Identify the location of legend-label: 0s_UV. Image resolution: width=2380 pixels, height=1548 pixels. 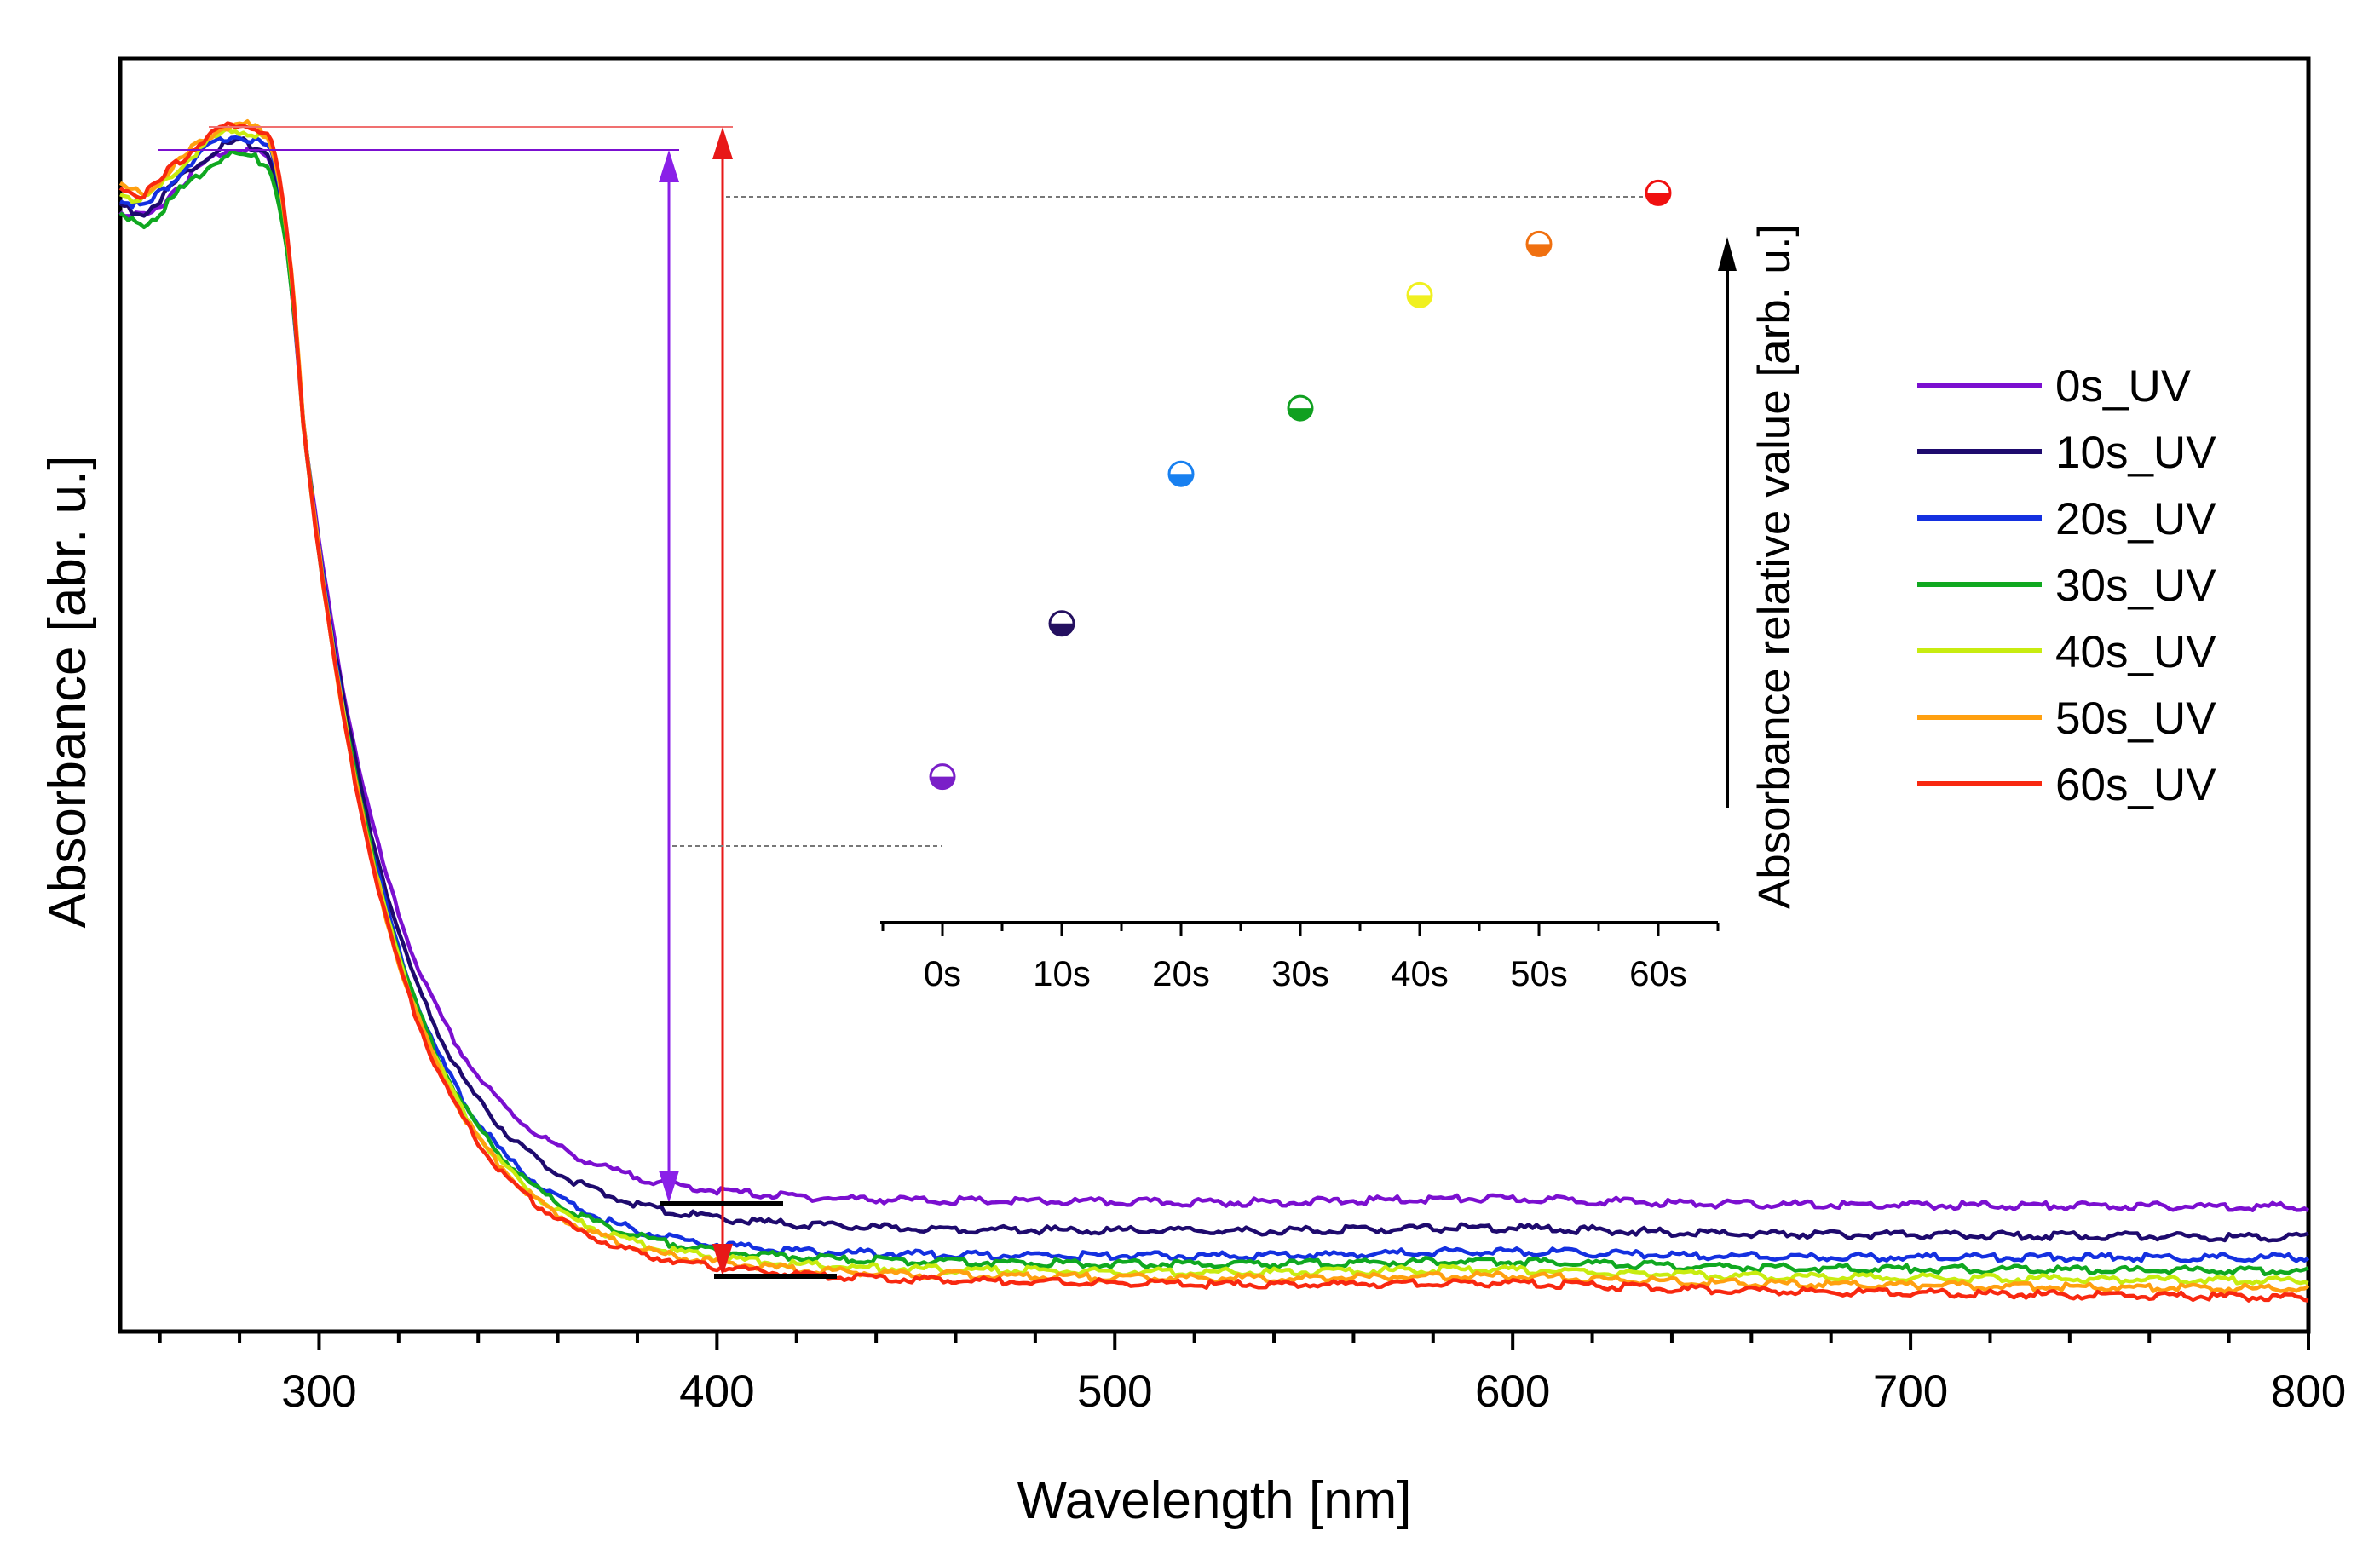
(2123, 386).